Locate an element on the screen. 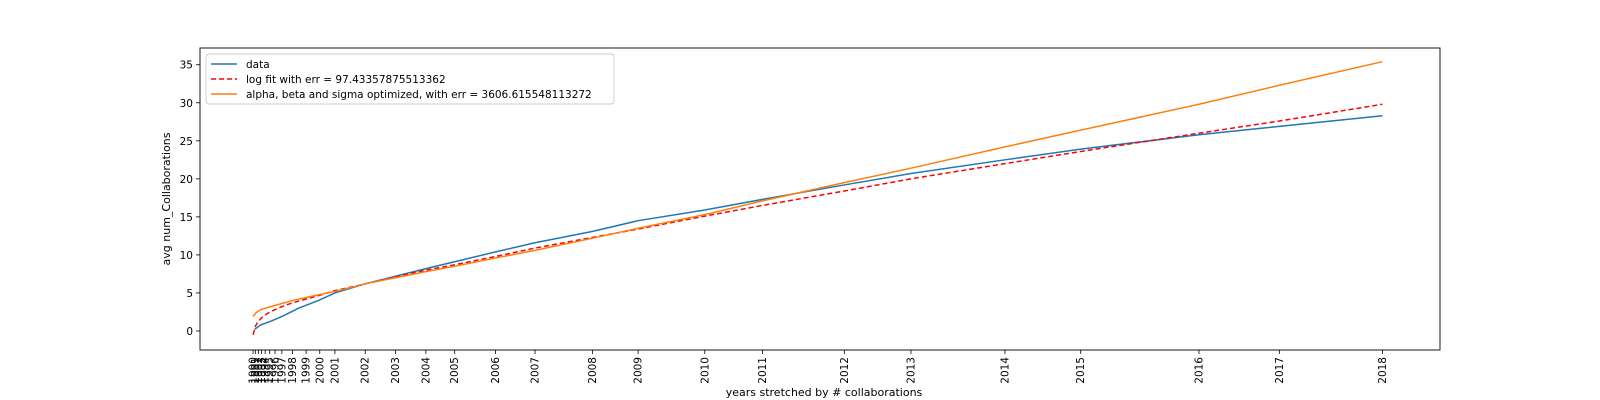 The width and height of the screenshot is (1600, 400). x-tick-label: 2004 is located at coordinates (426, 370).